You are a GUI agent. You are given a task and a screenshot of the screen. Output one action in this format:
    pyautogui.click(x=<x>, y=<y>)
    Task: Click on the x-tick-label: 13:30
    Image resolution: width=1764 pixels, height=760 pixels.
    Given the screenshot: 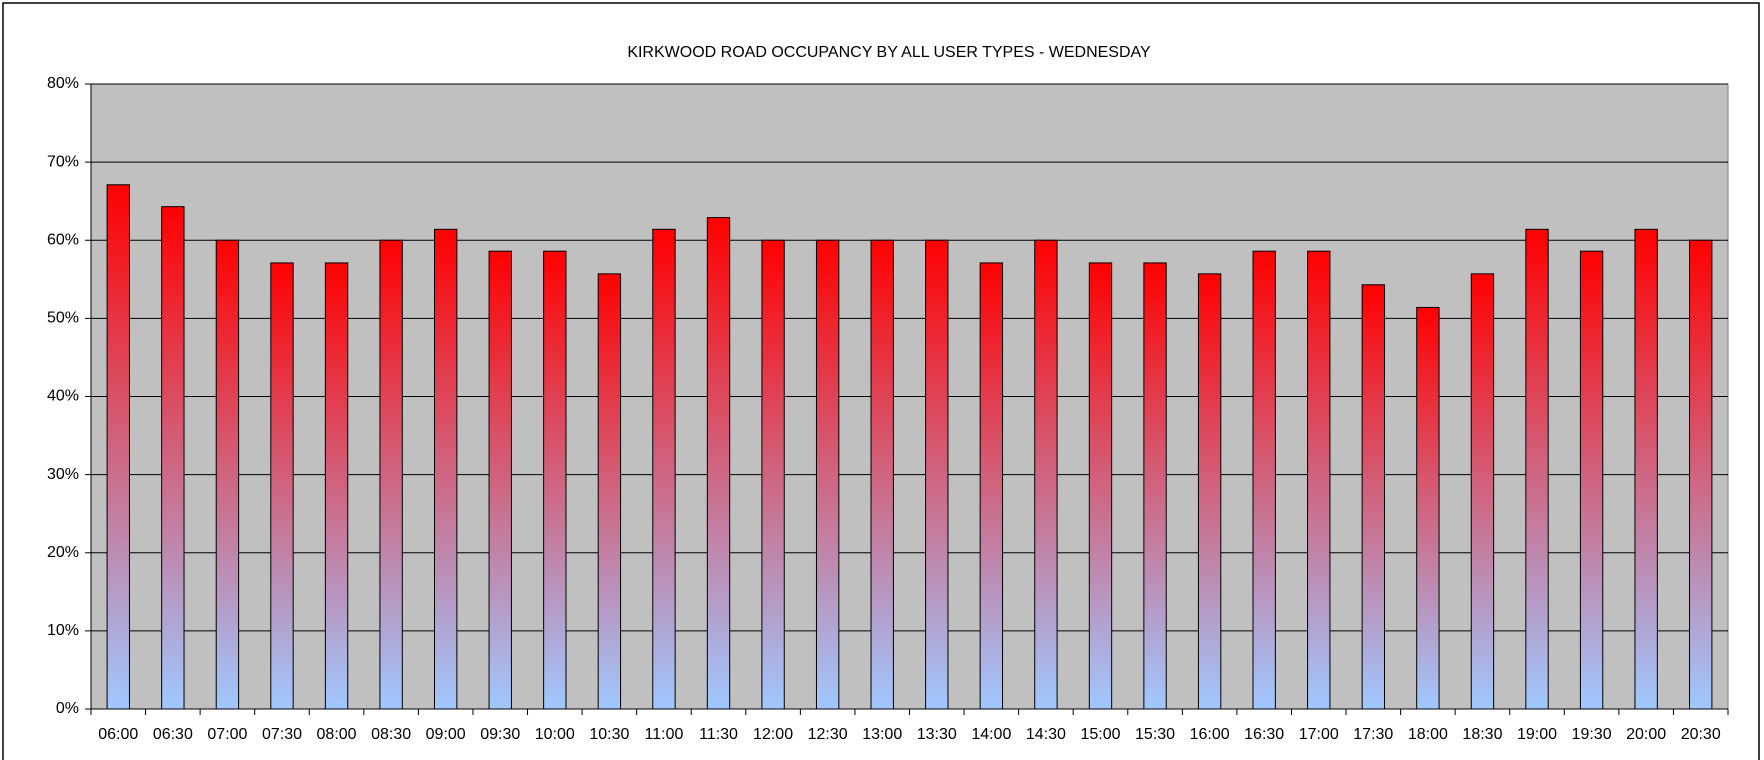 What is the action you would take?
    pyautogui.click(x=937, y=734)
    